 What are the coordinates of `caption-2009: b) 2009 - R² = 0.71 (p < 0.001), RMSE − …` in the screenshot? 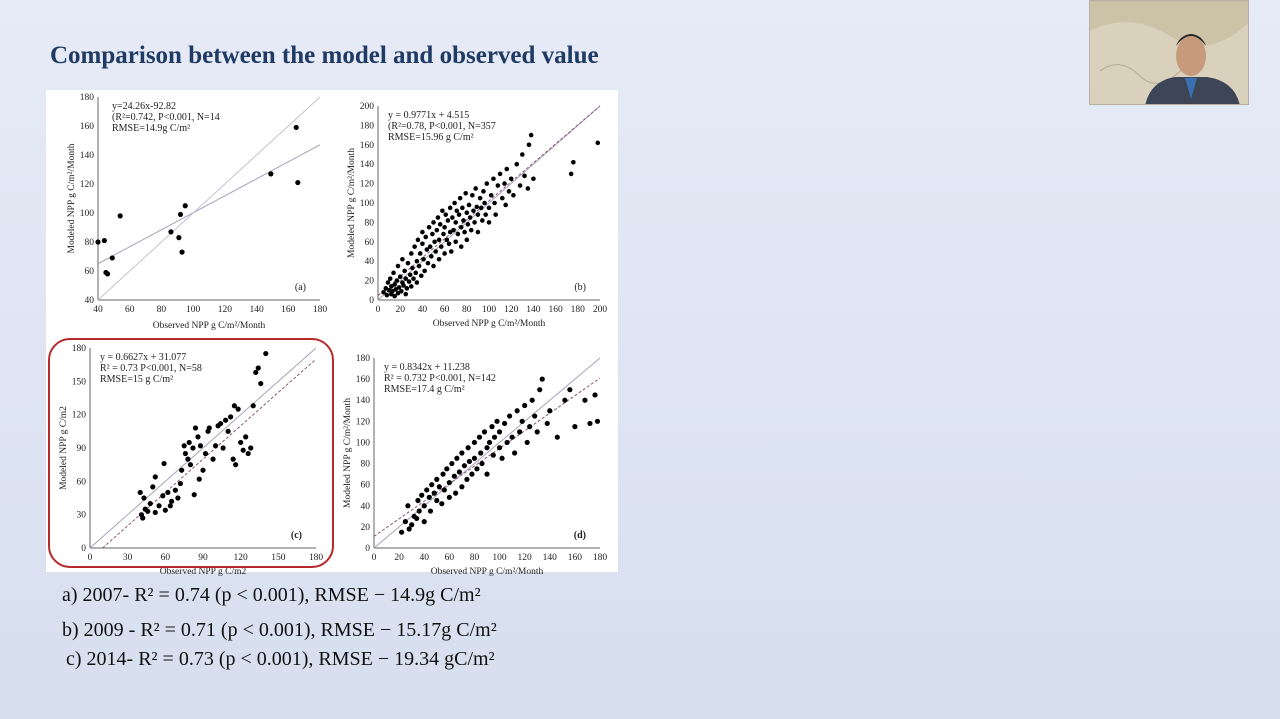 It's located at (279, 630).